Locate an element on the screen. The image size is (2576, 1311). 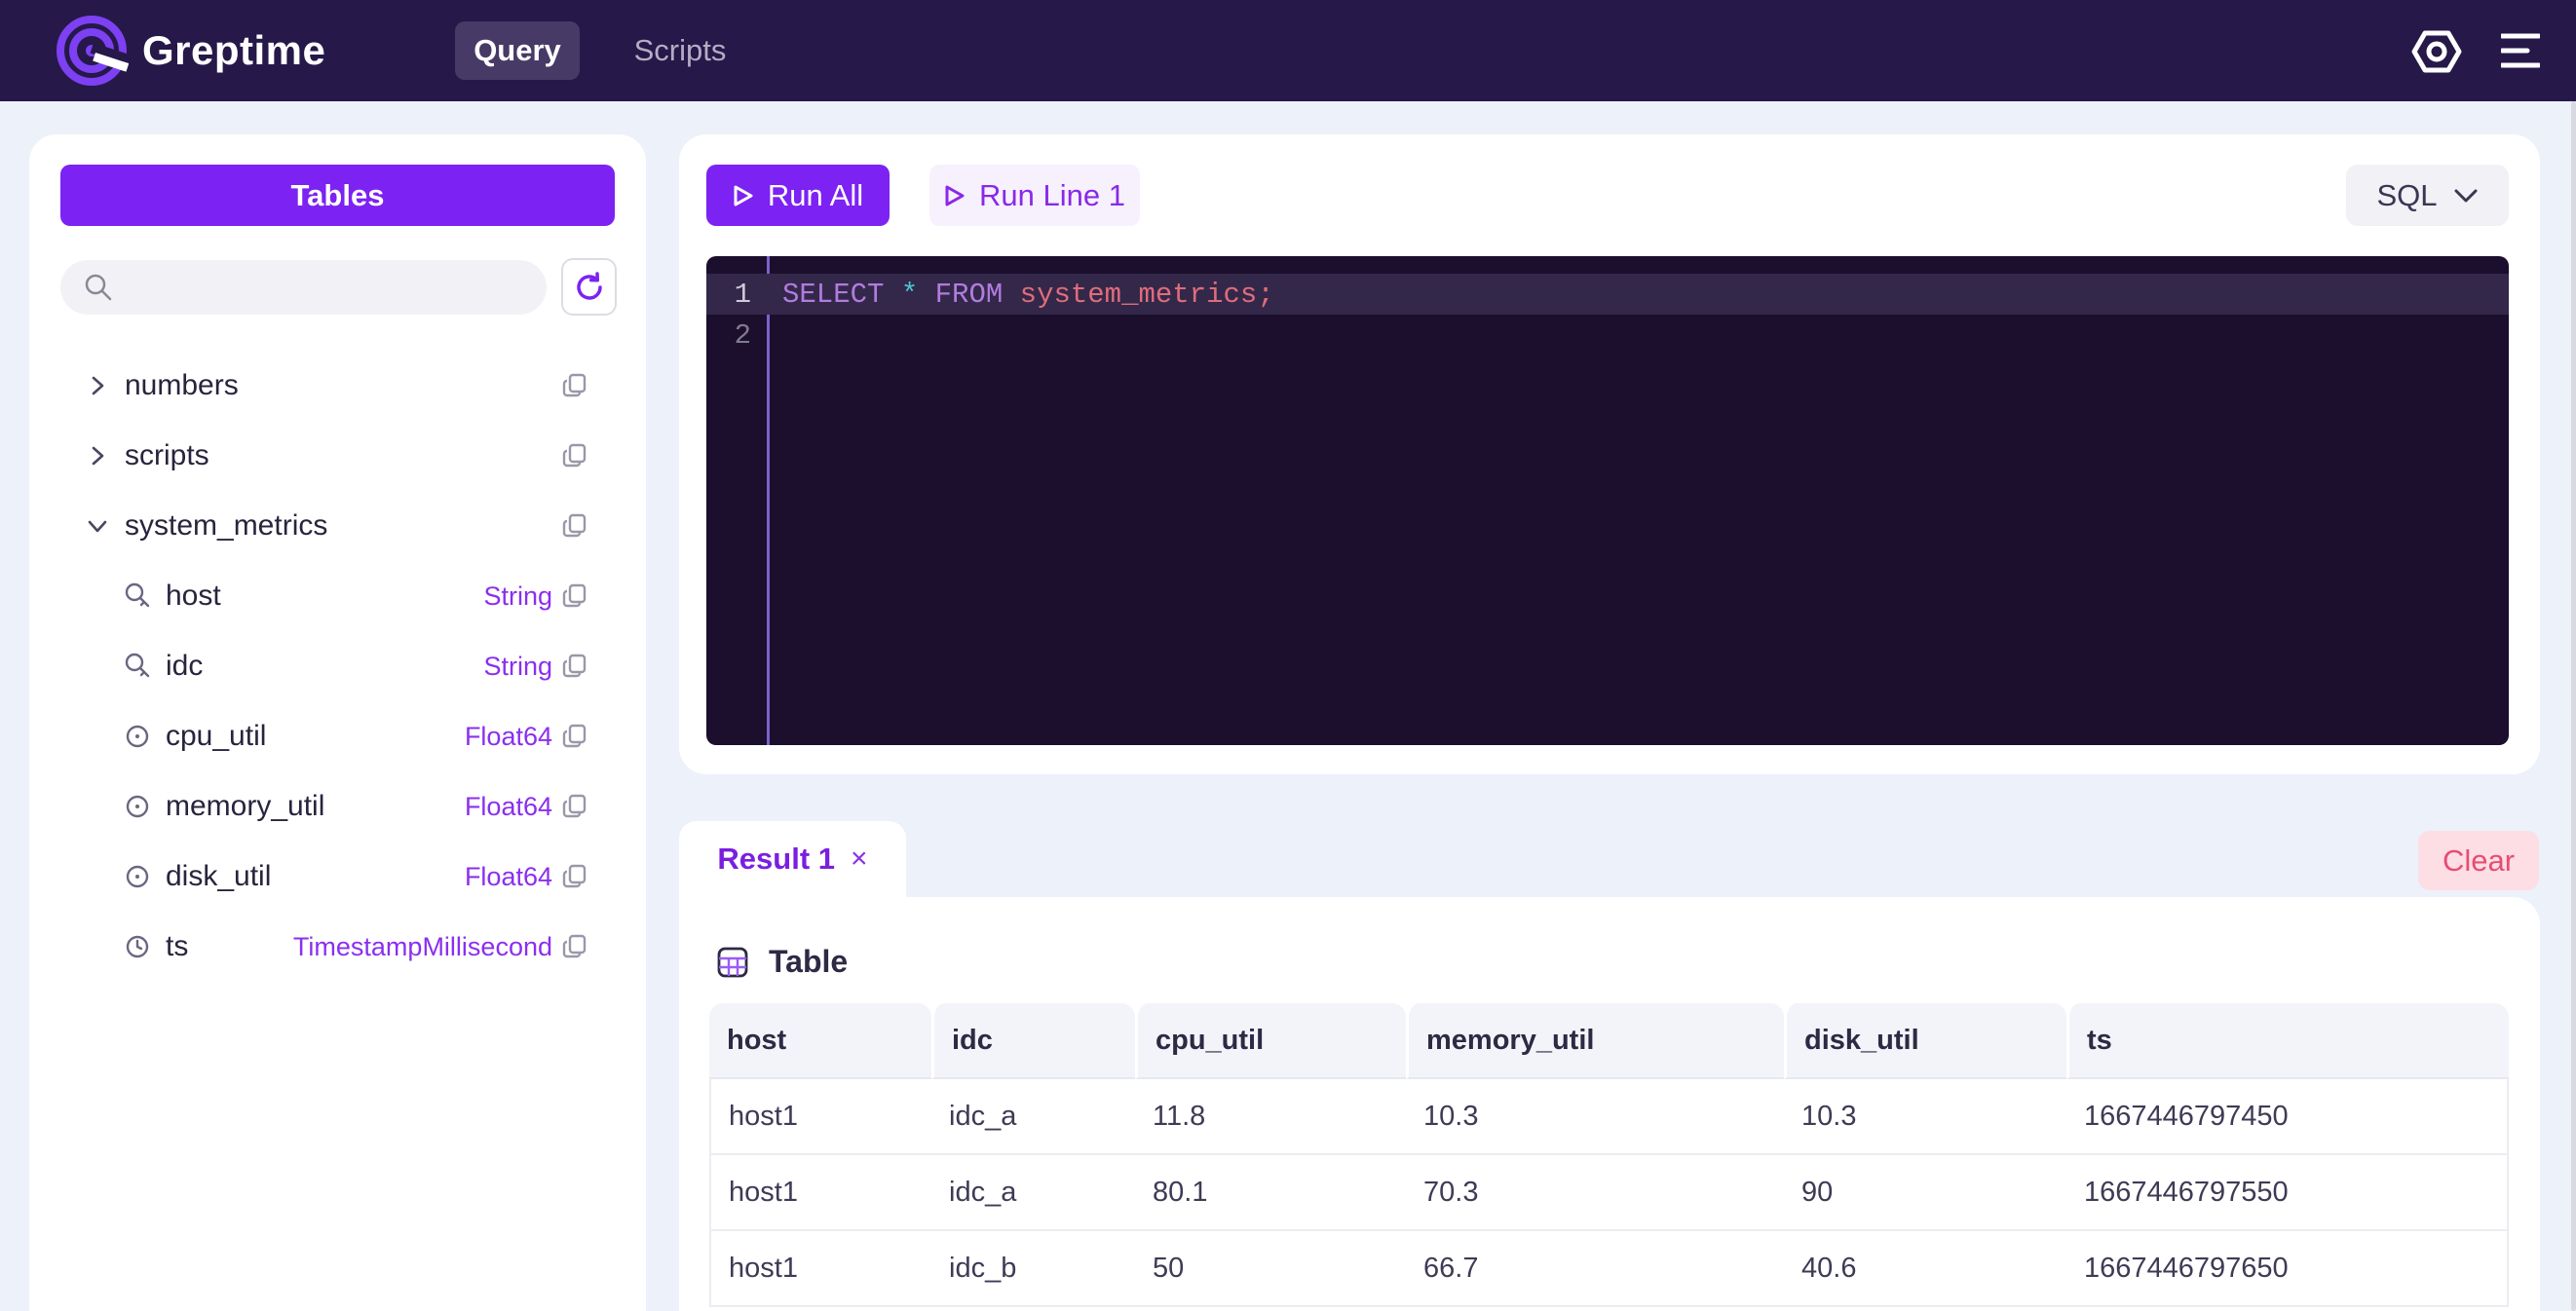
language-select-value: SQL is located at coordinates (2407, 194).